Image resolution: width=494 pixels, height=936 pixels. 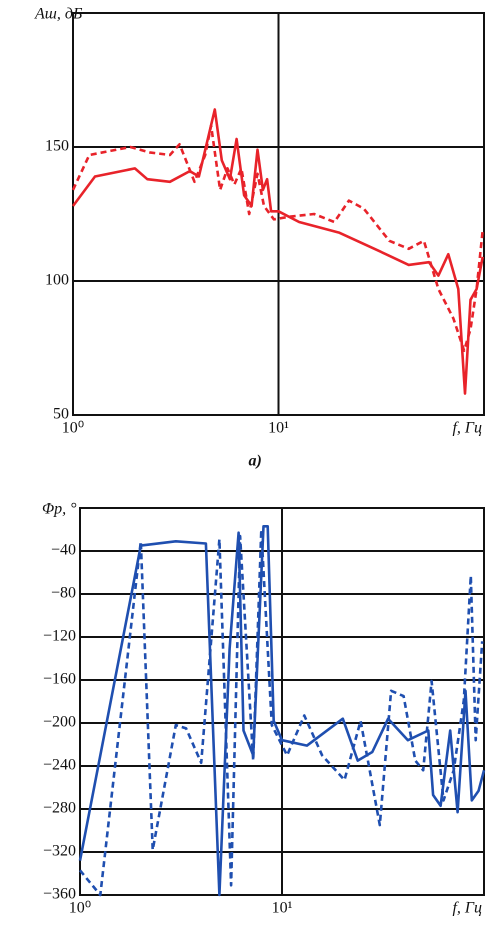 What do you see at coordinates (58, 14) in the screenshot?
I see `y-axis-label: Aш, дБ` at bounding box center [58, 14].